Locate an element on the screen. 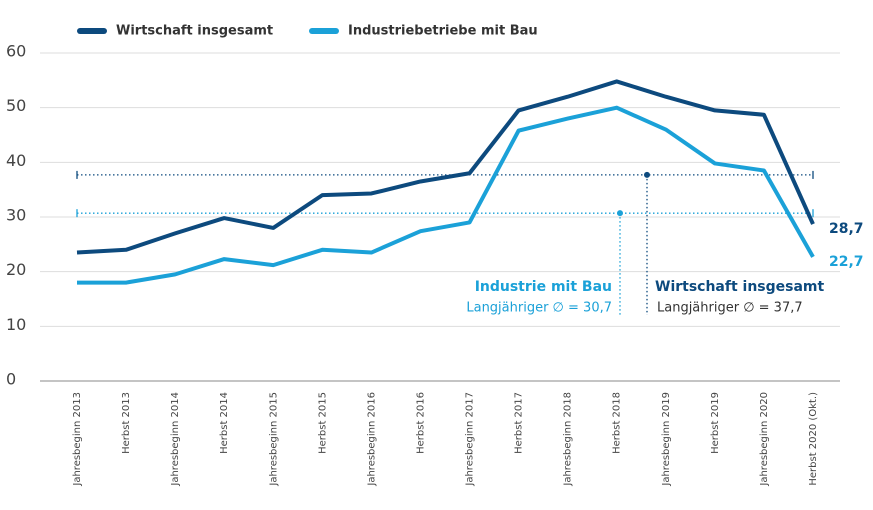 This screenshot has width=873, height=510. x-tick-label: Jahresbeginn 2020 is located at coordinates (764, 439).